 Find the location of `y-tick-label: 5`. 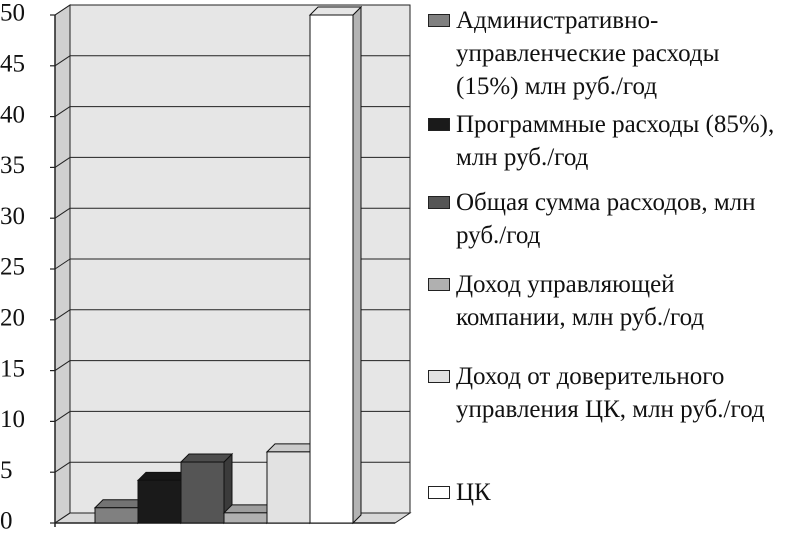

y-tick-label: 5 is located at coordinates (6, 470).